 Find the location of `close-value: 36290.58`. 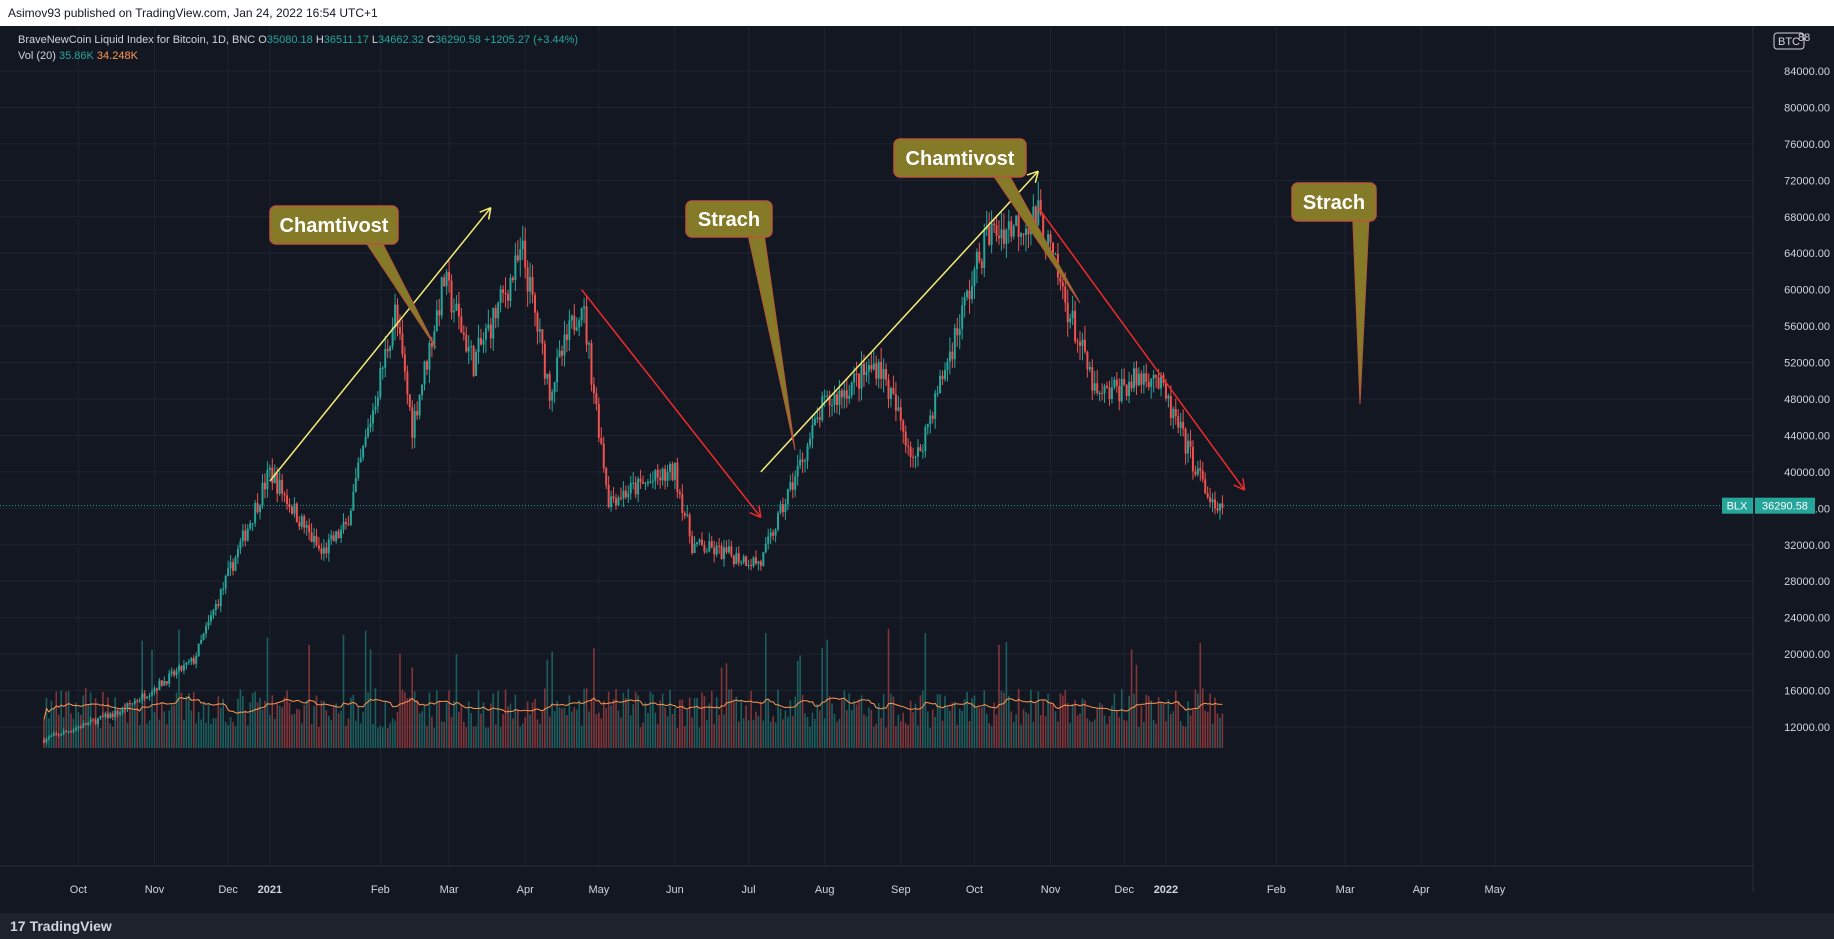

close-value: 36290.58 is located at coordinates (457, 40).